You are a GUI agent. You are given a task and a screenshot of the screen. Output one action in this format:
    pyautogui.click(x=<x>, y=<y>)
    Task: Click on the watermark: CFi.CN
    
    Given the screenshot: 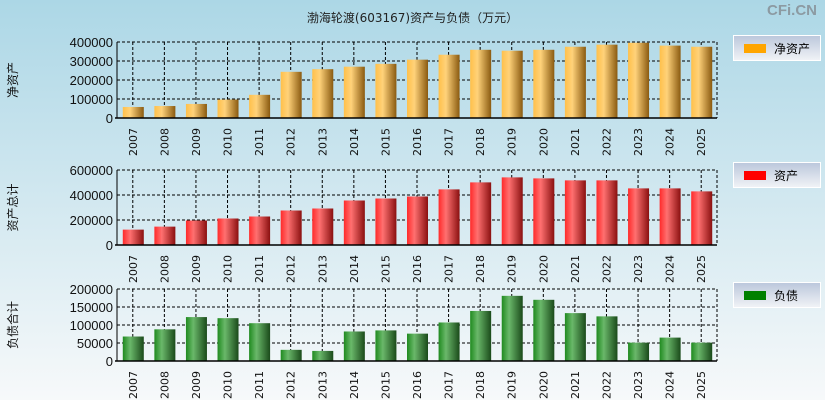 What is the action you would take?
    pyautogui.click(x=792, y=10)
    